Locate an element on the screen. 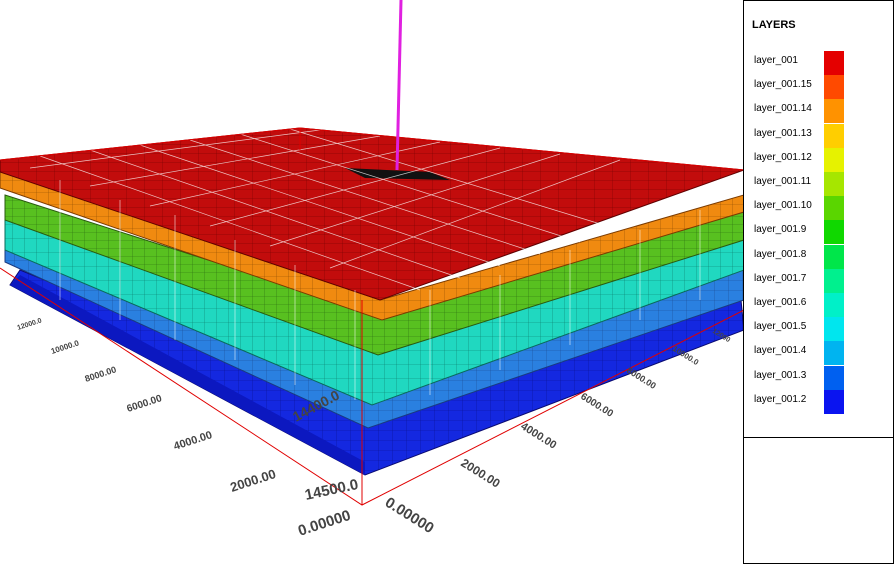 This screenshot has height=564, width=895. legend-item-label: layer_001.4 is located at coordinates (780, 351).